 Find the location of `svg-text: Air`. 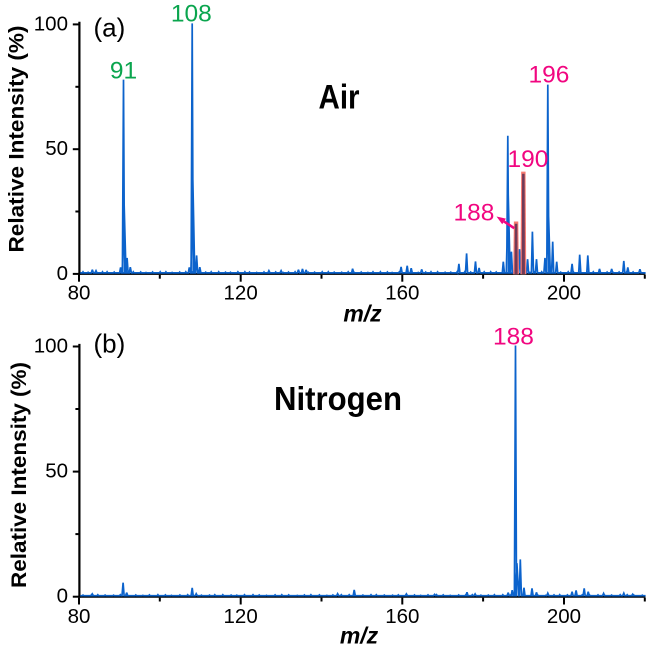

svg-text: Air is located at coordinates (339, 98).